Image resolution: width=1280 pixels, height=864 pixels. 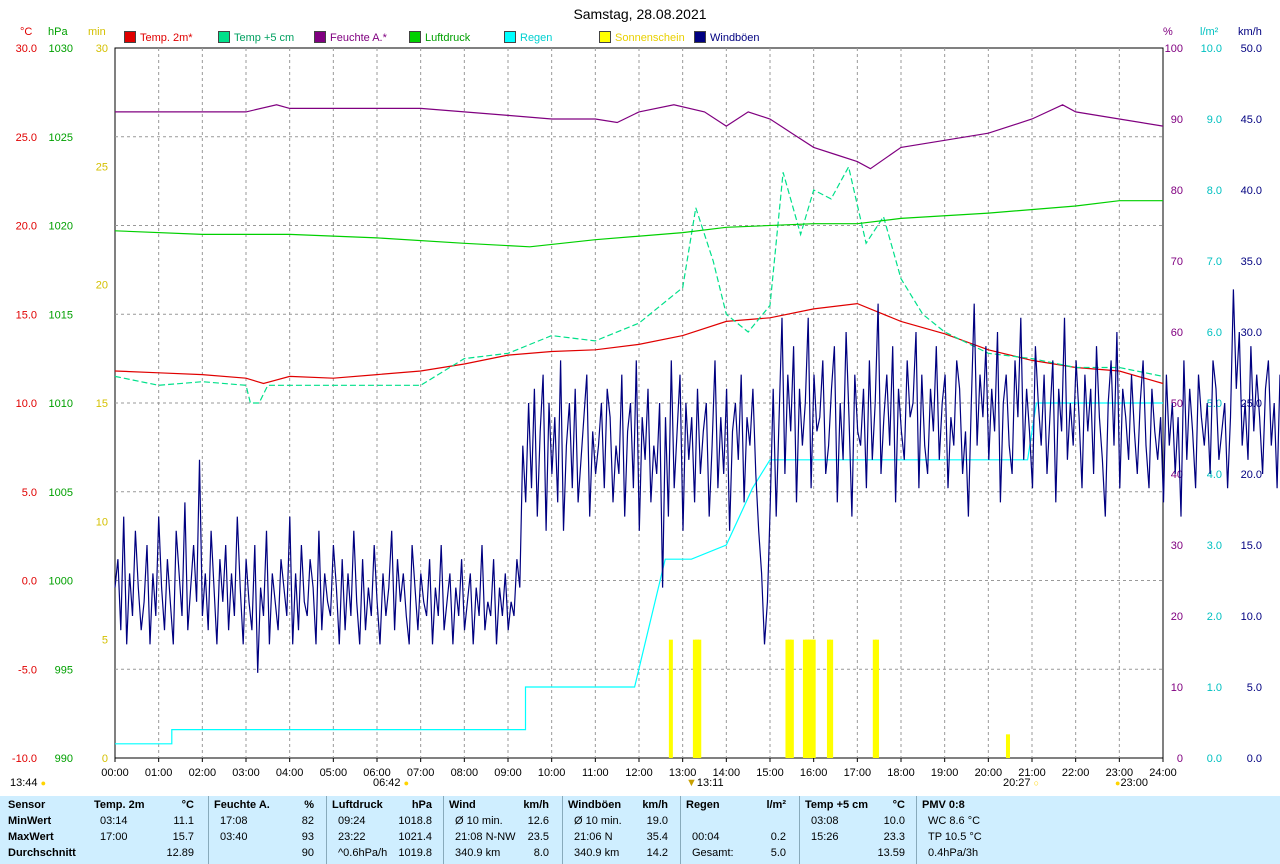 What do you see at coordinates (1214, 262) in the screenshot?
I see `rain-tick-label: 7.0` at bounding box center [1214, 262].